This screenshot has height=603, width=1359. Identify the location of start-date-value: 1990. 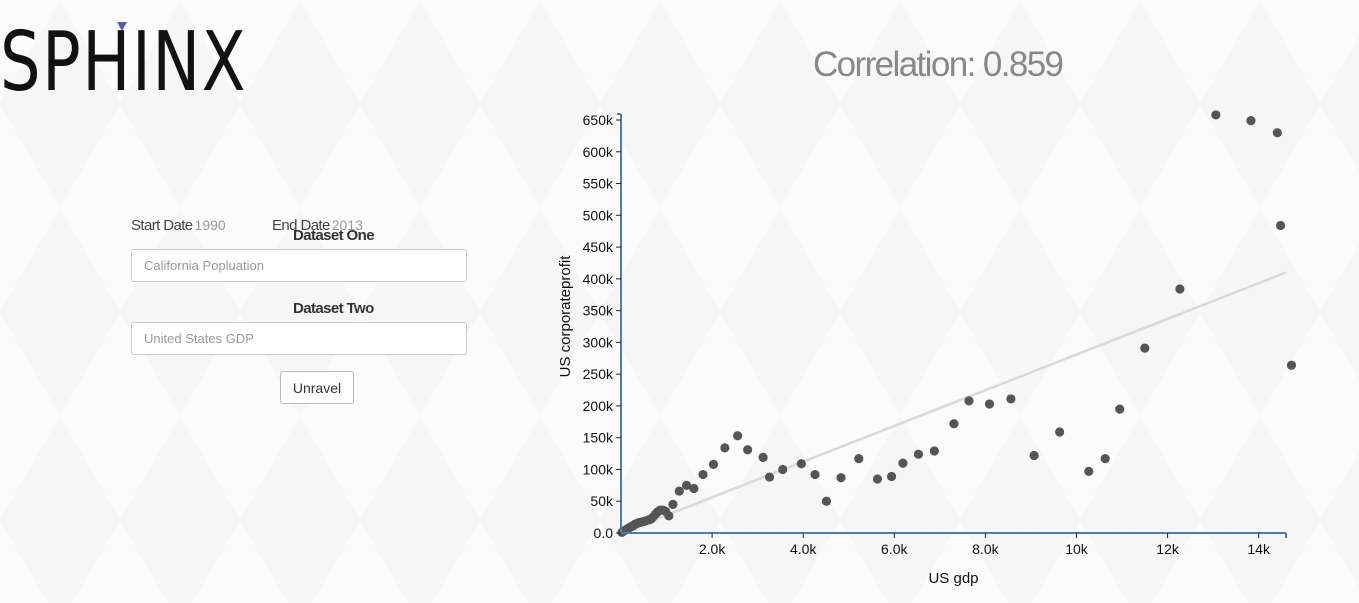
(210, 225).